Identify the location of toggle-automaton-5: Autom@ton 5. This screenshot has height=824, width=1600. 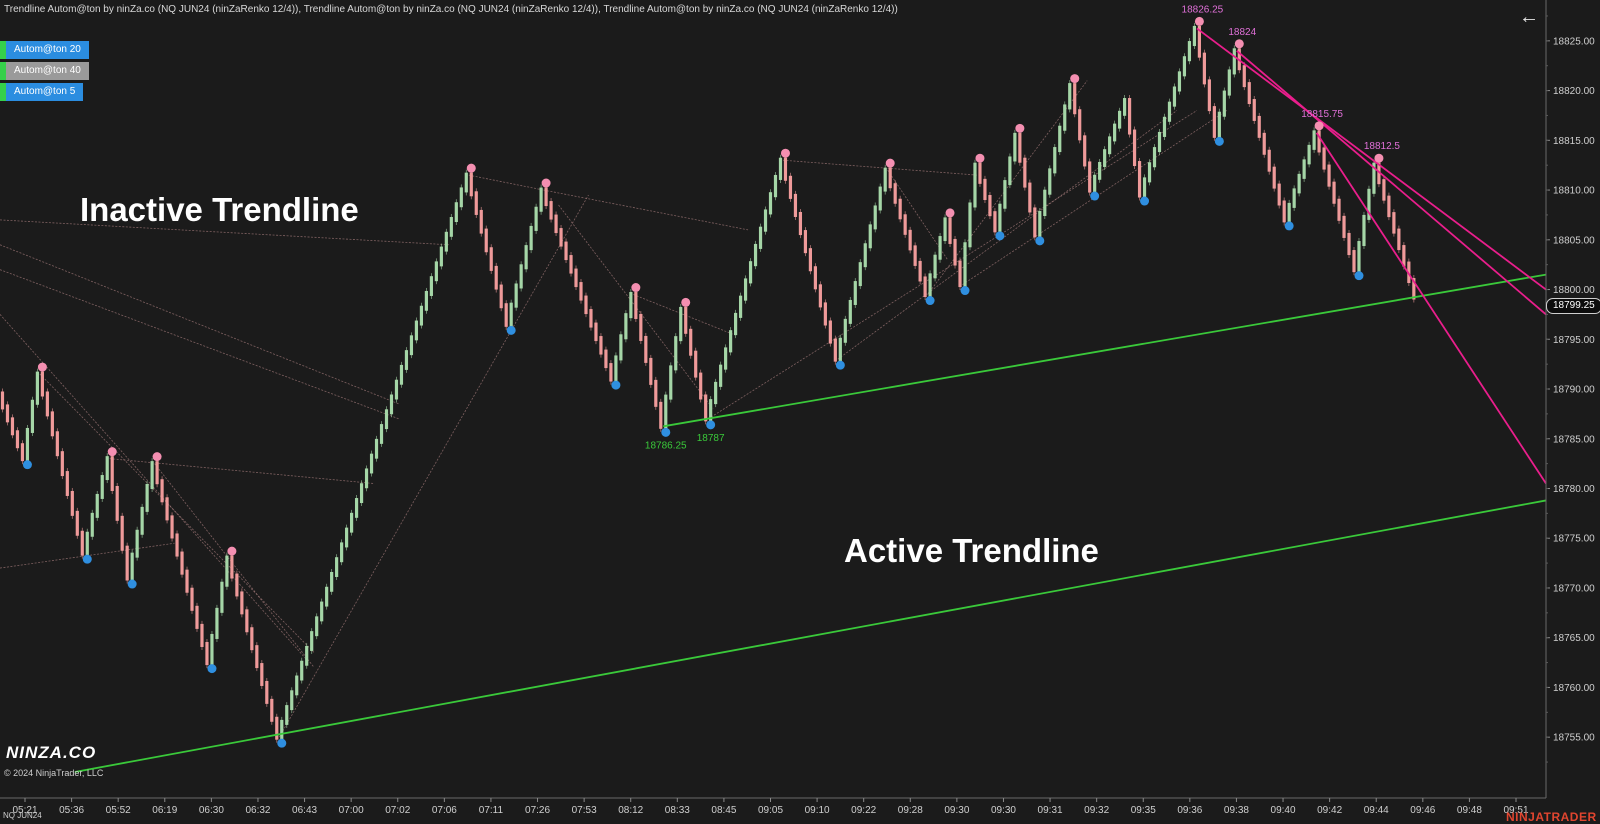
(42, 92).